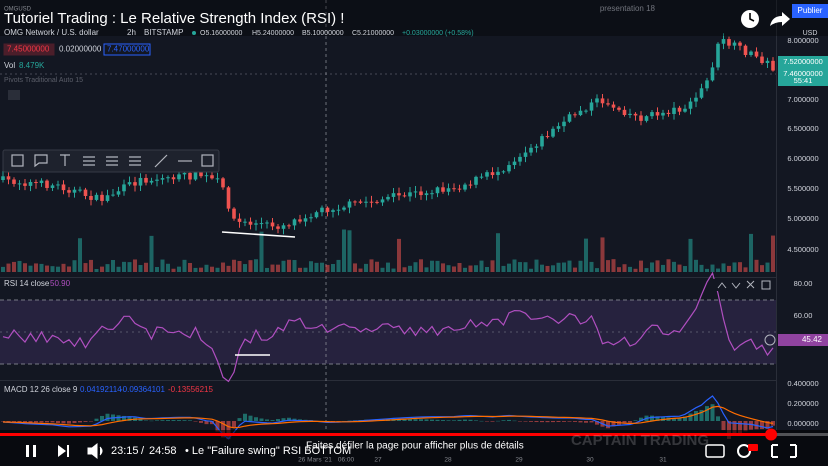  Describe the element at coordinates (386, 434) in the screenshot. I see `progress-bar` at that location.